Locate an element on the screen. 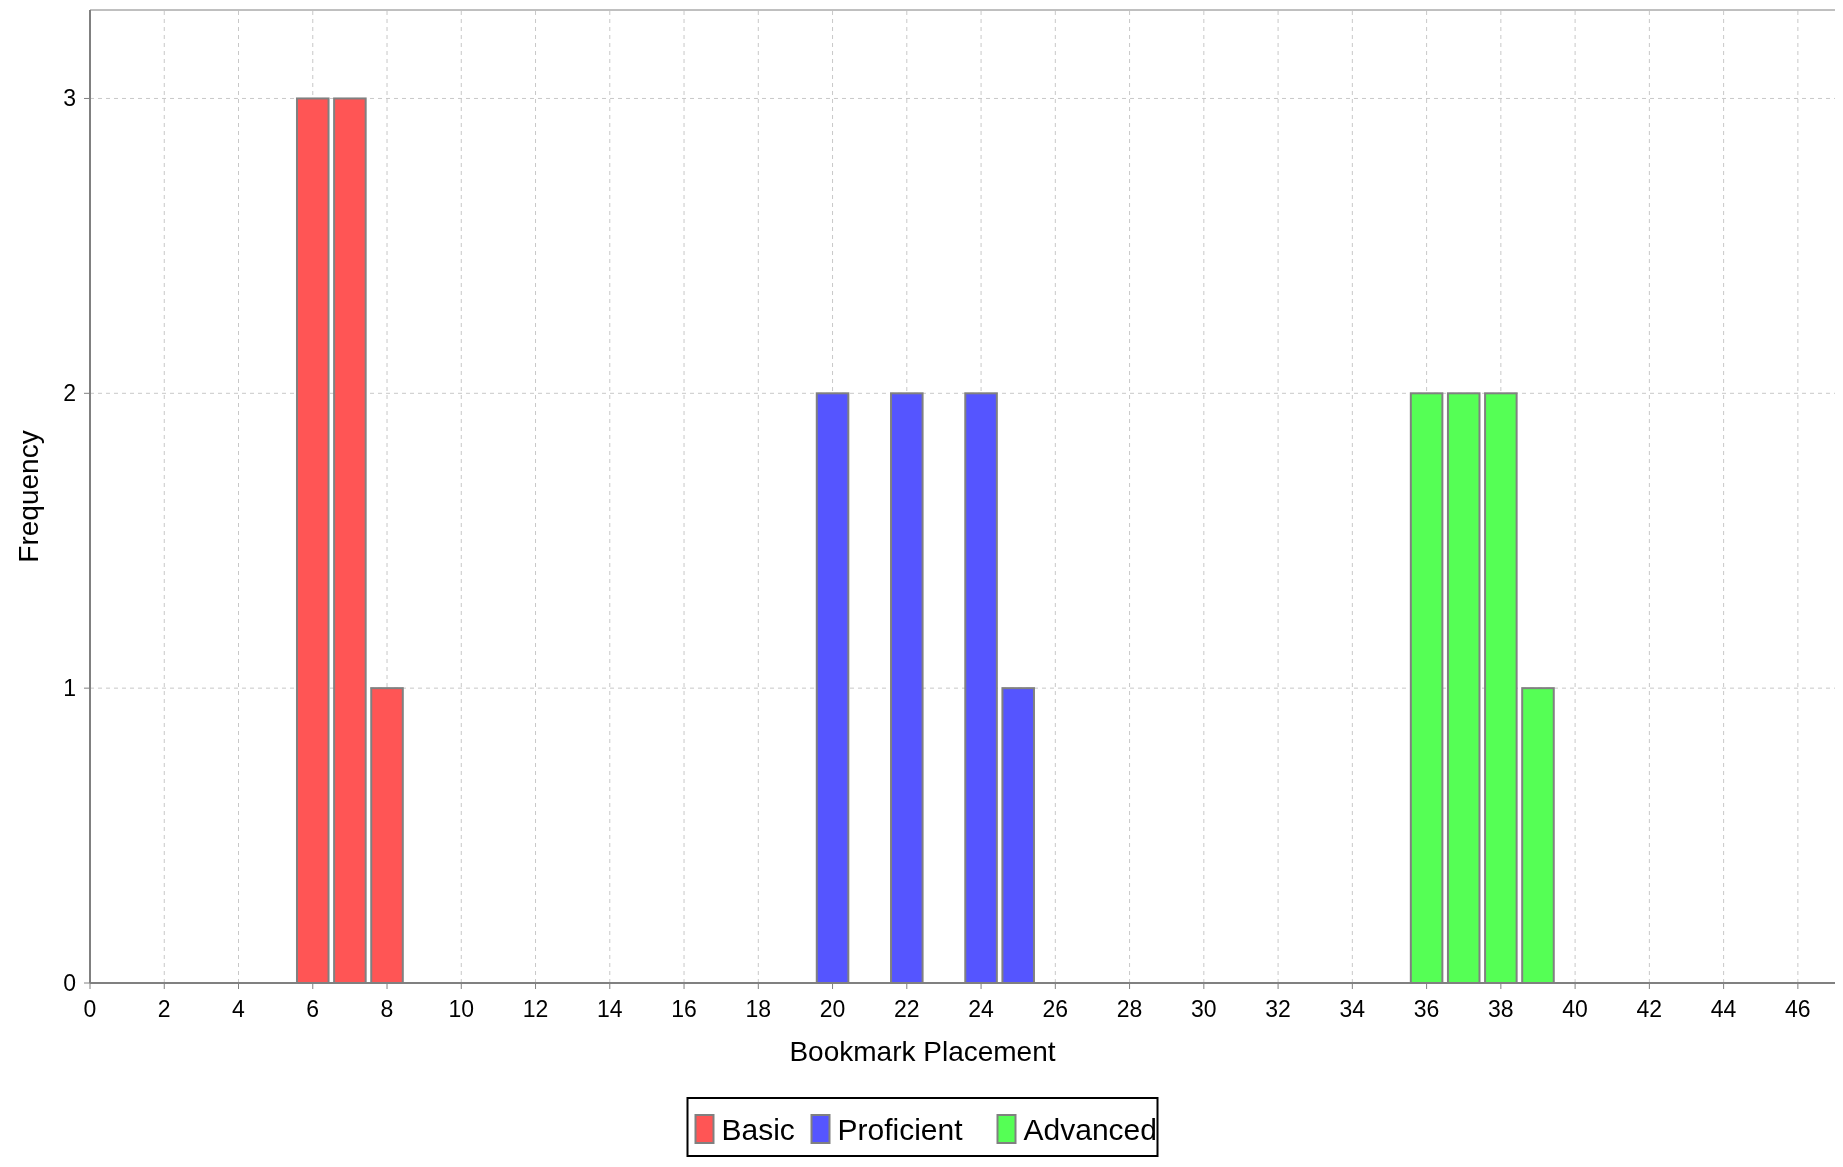 This screenshot has width=1843, height=1167. legend-label: Basic is located at coordinates (758, 1129).